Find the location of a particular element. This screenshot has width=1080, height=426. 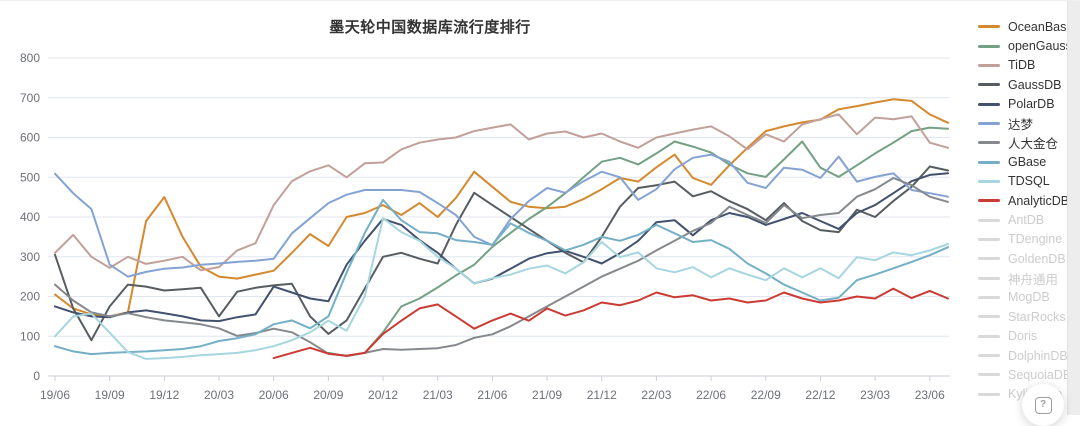

legend-item-AntDB: AntDB is located at coordinates (1028, 219).